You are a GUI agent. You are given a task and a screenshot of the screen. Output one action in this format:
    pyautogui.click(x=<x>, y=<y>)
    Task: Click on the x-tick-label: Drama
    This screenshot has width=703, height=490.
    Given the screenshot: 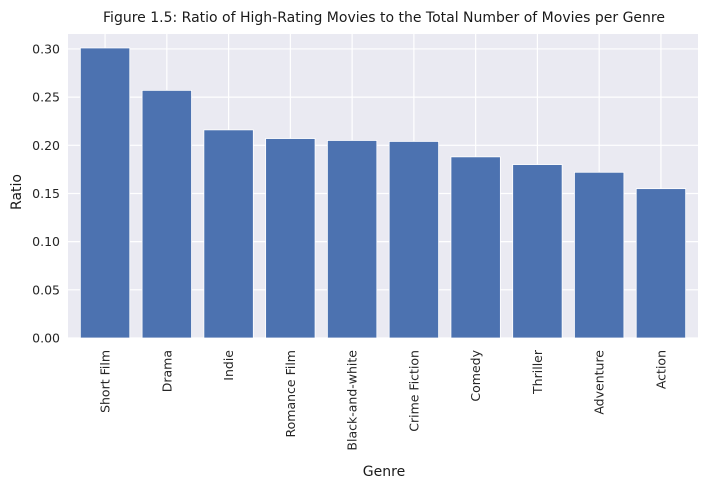 What is the action you would take?
    pyautogui.click(x=166, y=371)
    